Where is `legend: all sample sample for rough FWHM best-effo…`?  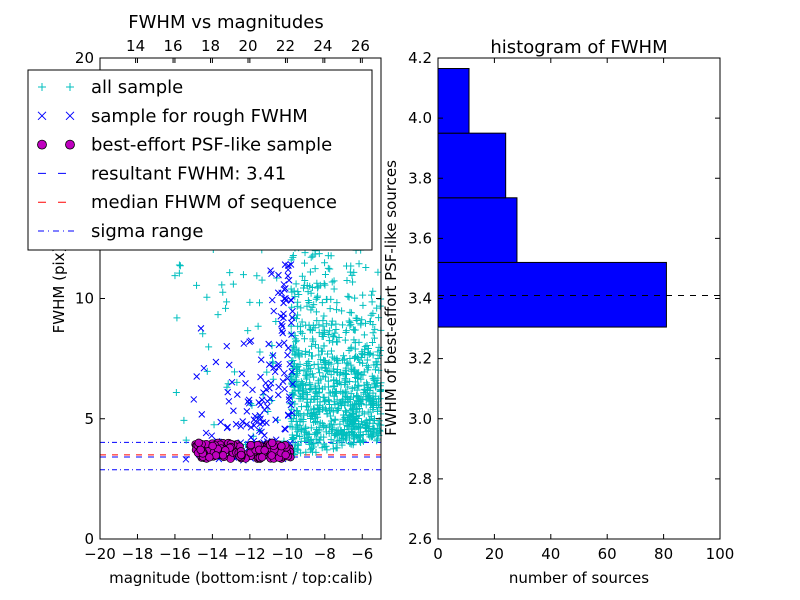 legend: all sample sample for rough FWHM best-effo… is located at coordinates (200, 160).